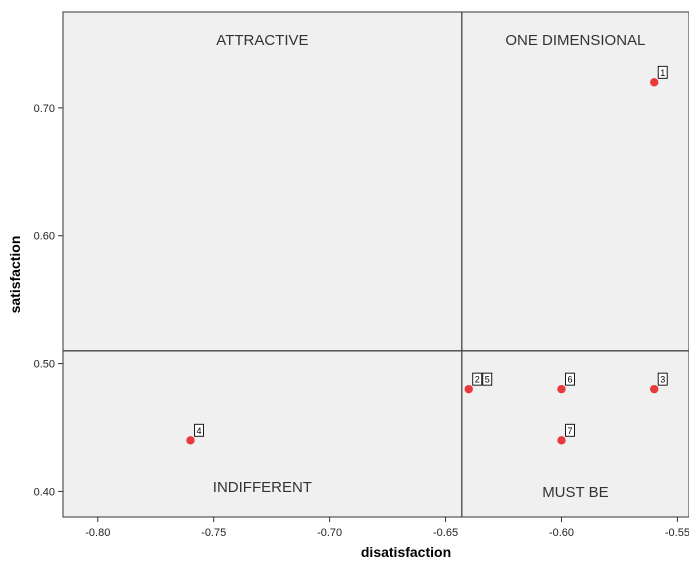  What do you see at coordinates (213, 533) in the screenshot?
I see `x-tick-label: -0.75` at bounding box center [213, 533].